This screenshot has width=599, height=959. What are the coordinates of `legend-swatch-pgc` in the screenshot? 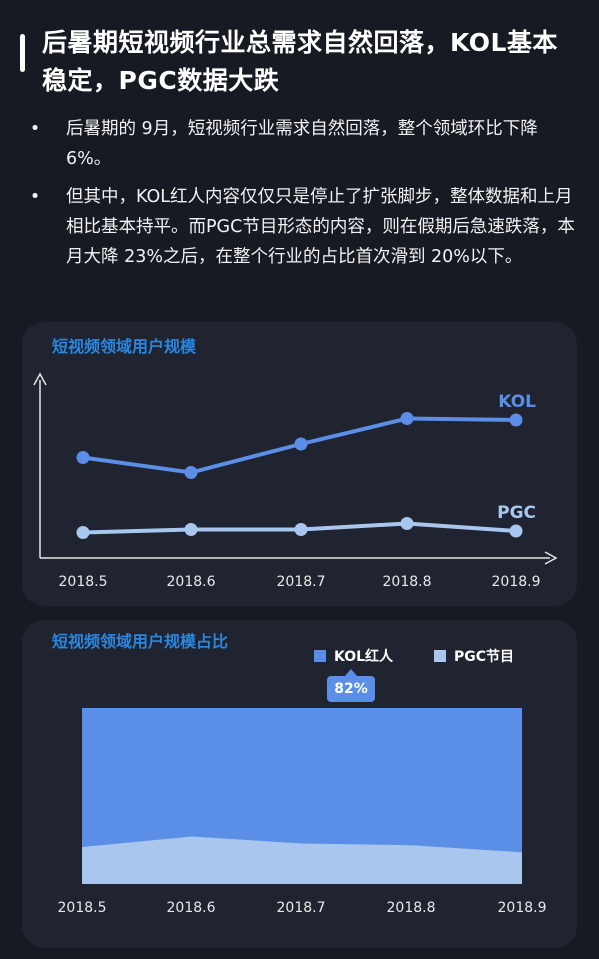 It's located at (440, 656).